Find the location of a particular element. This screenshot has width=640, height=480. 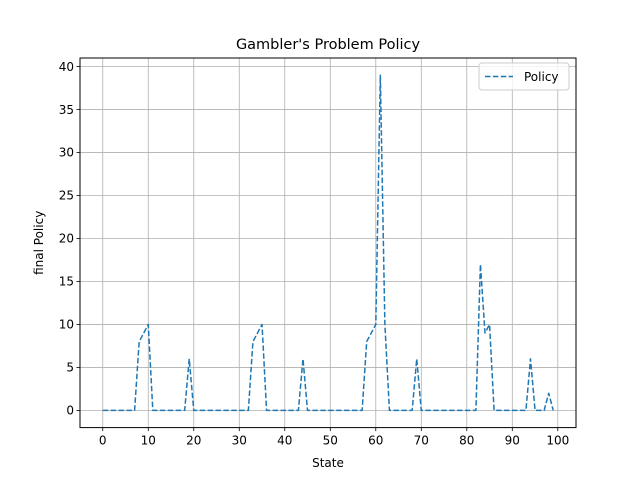

y-axis-label: final Policy is located at coordinates (39, 243).